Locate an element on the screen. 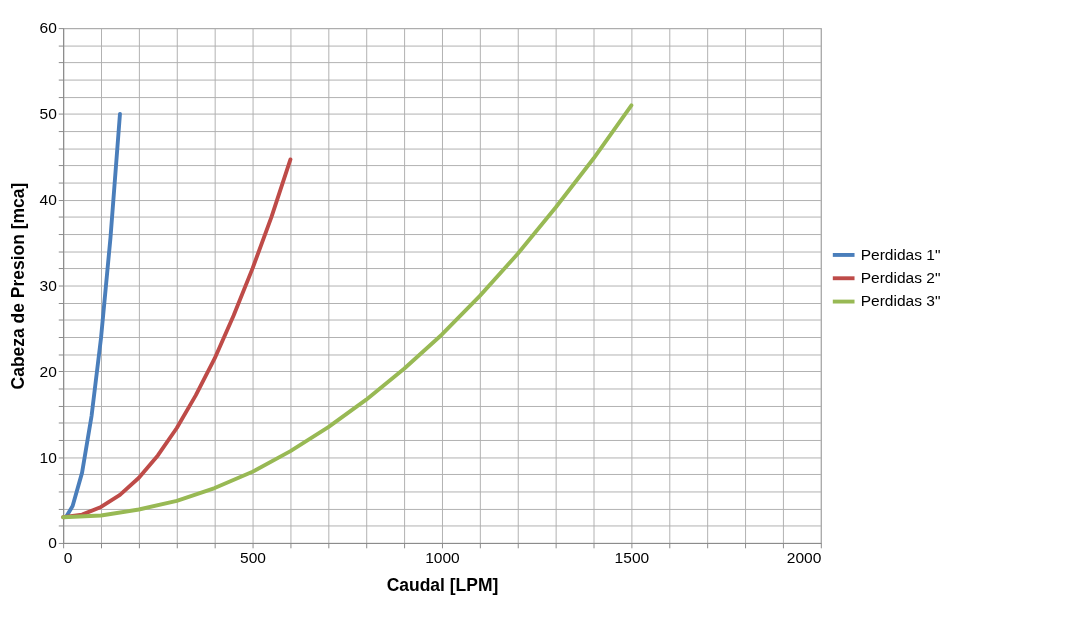 The width and height of the screenshot is (1087, 634). y-tick-label: 60 is located at coordinates (48, 28).